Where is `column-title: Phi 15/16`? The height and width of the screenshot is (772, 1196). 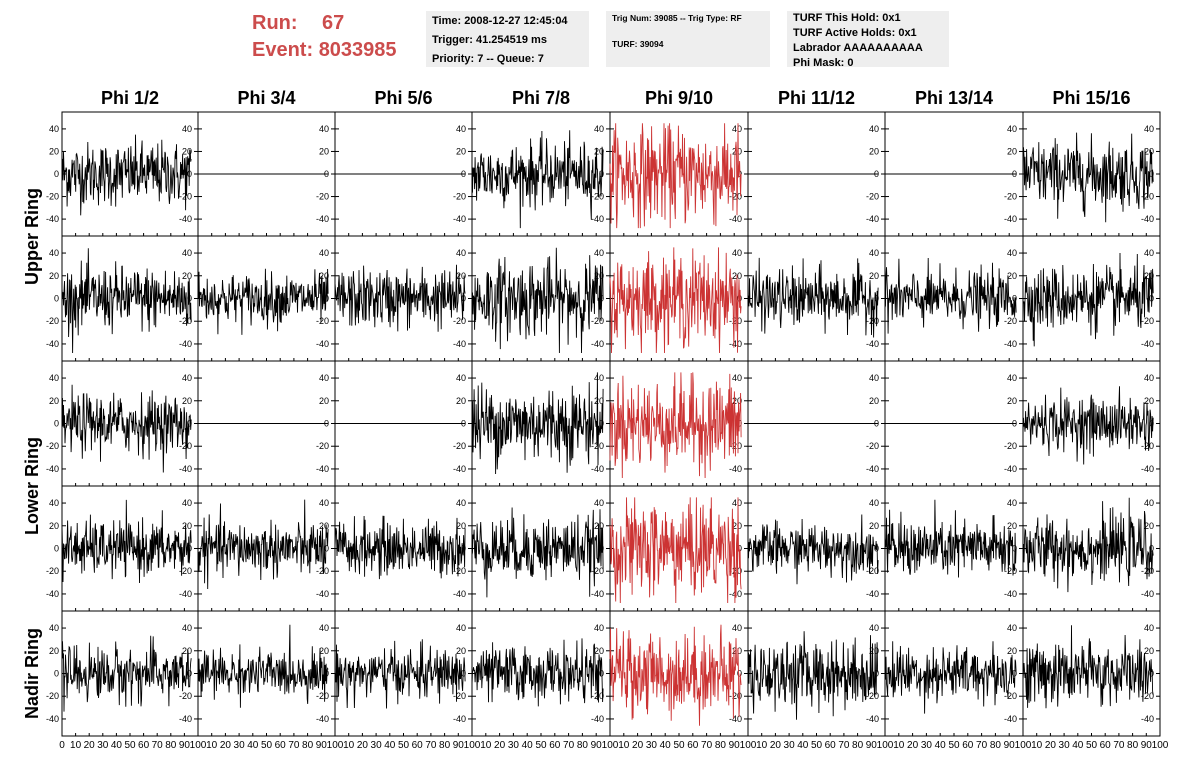
column-title: Phi 15/16 is located at coordinates (1091, 98).